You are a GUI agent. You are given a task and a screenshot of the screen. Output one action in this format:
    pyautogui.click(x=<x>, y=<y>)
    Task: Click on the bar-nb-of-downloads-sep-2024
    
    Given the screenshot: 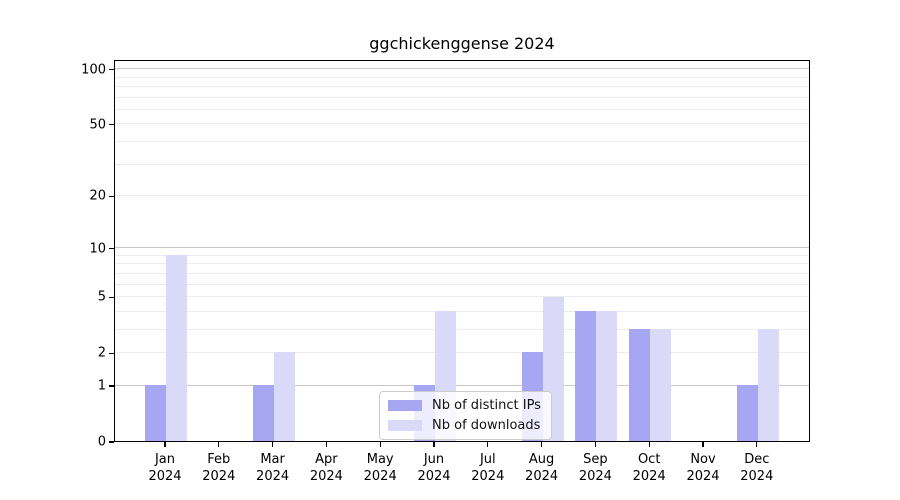 What is the action you would take?
    pyautogui.click(x=607, y=376)
    